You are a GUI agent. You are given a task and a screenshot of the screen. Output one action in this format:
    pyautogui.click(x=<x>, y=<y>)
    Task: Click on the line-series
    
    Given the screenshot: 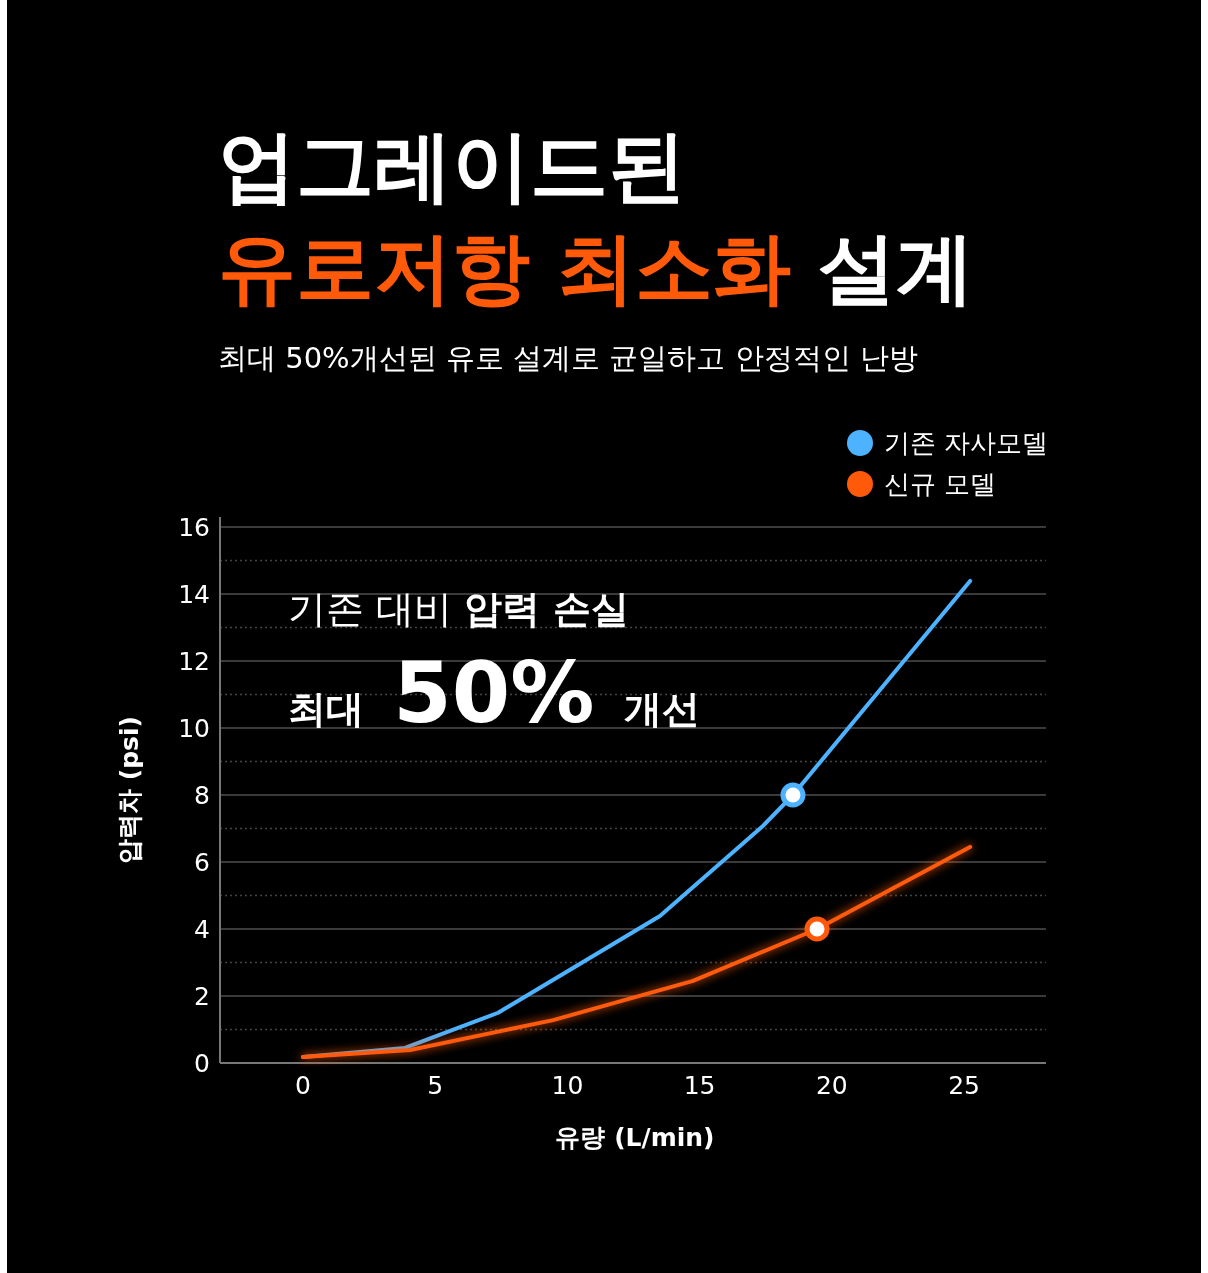 What is the action you would take?
    pyautogui.click(x=637, y=951)
    